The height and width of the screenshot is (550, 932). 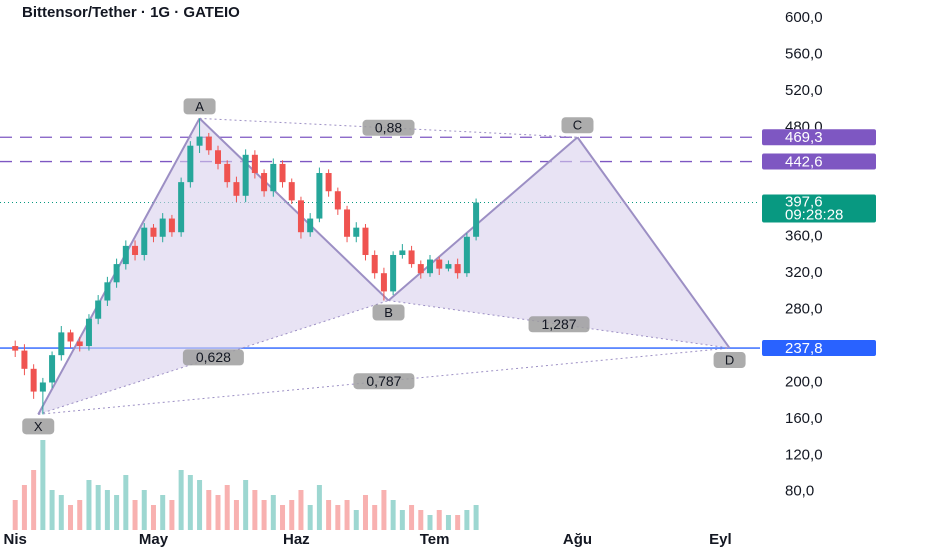 I want to click on point-label: B, so click(x=388, y=312).